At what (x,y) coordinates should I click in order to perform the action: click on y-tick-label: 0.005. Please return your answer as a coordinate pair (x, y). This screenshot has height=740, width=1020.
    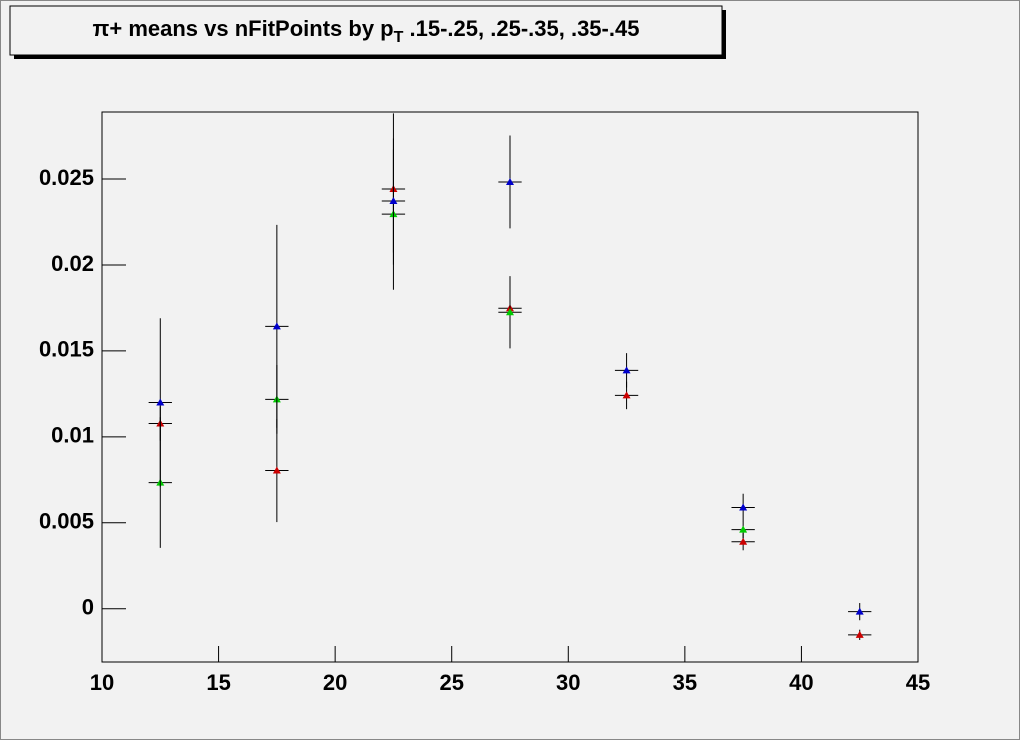
    Looking at the image, I should click on (66, 521).